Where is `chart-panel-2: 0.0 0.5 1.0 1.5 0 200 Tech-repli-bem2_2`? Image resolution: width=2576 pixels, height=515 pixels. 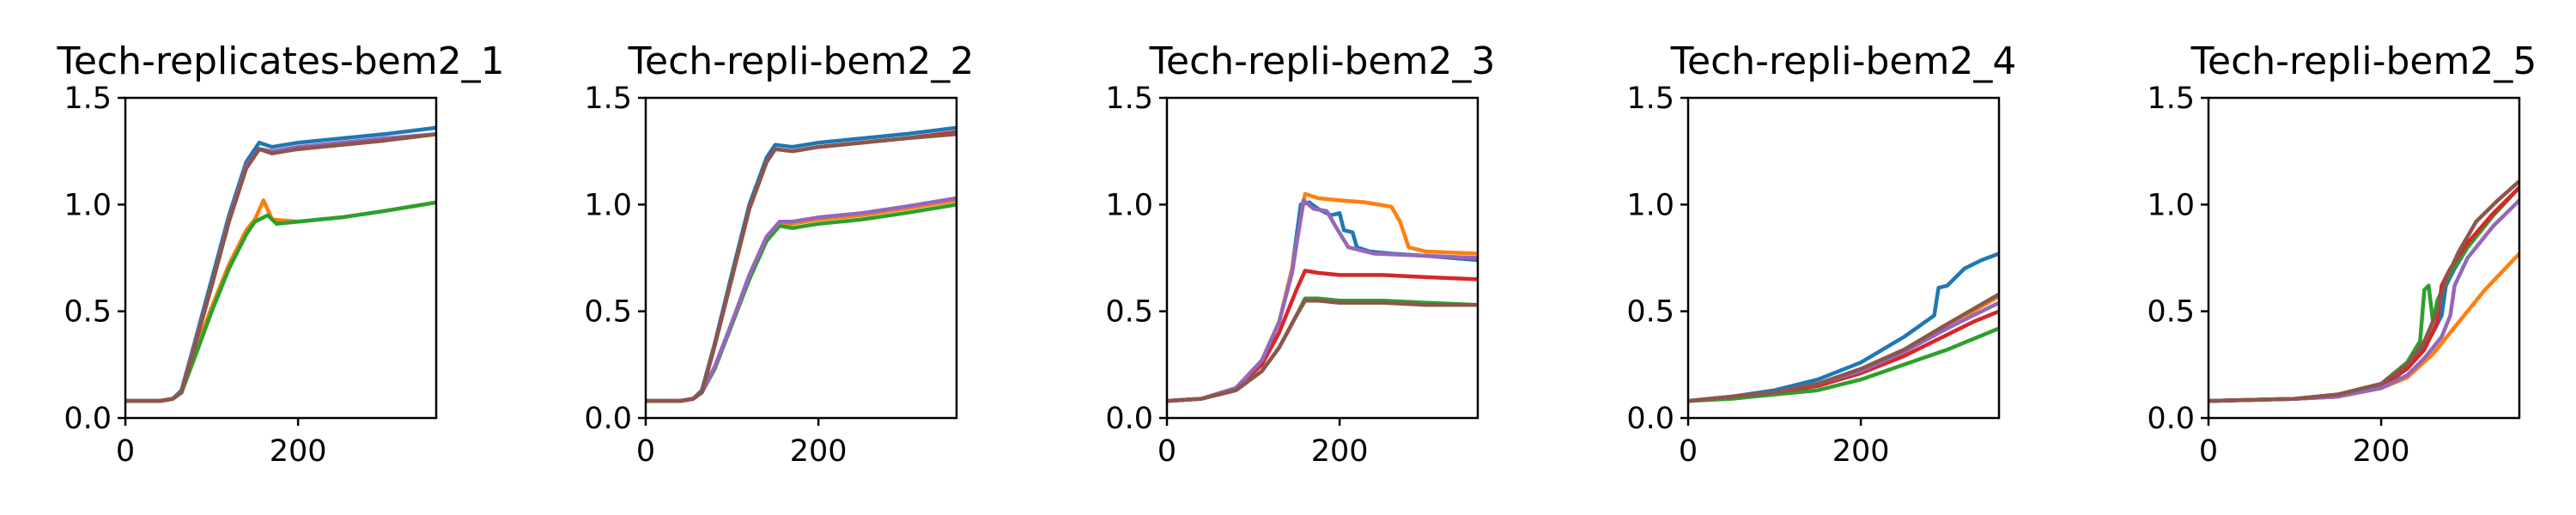 chart-panel-2: 0.0 0.5 1.0 1.5 0 200 Tech-repli-bem2_2 is located at coordinates (779, 254).